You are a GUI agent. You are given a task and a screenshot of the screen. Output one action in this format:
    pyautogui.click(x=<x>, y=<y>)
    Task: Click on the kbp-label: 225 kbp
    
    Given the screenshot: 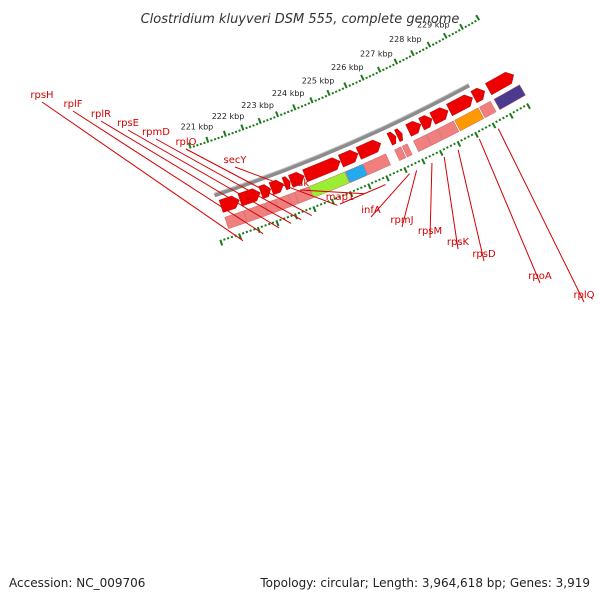 What is the action you would take?
    pyautogui.click(x=318, y=80)
    